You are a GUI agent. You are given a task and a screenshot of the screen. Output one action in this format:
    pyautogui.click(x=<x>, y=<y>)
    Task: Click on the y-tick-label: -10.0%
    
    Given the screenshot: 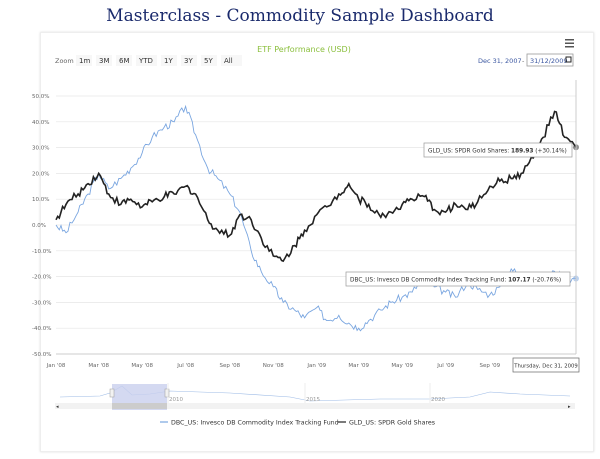 What is the action you would take?
    pyautogui.click(x=41, y=252)
    